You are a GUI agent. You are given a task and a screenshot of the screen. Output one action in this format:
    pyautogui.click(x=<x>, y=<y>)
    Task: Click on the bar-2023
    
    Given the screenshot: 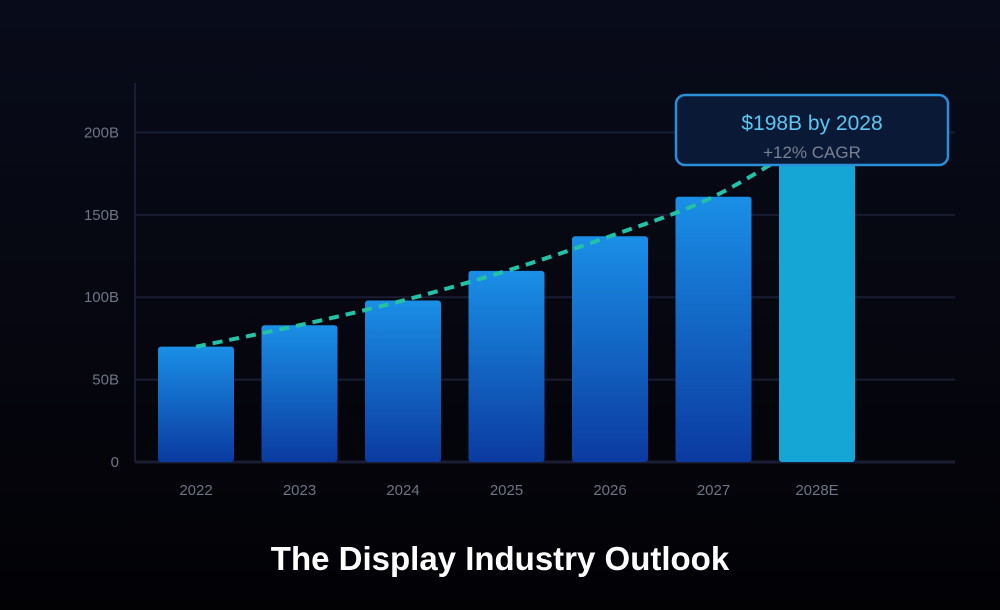 What is the action you would take?
    pyautogui.click(x=299, y=393)
    